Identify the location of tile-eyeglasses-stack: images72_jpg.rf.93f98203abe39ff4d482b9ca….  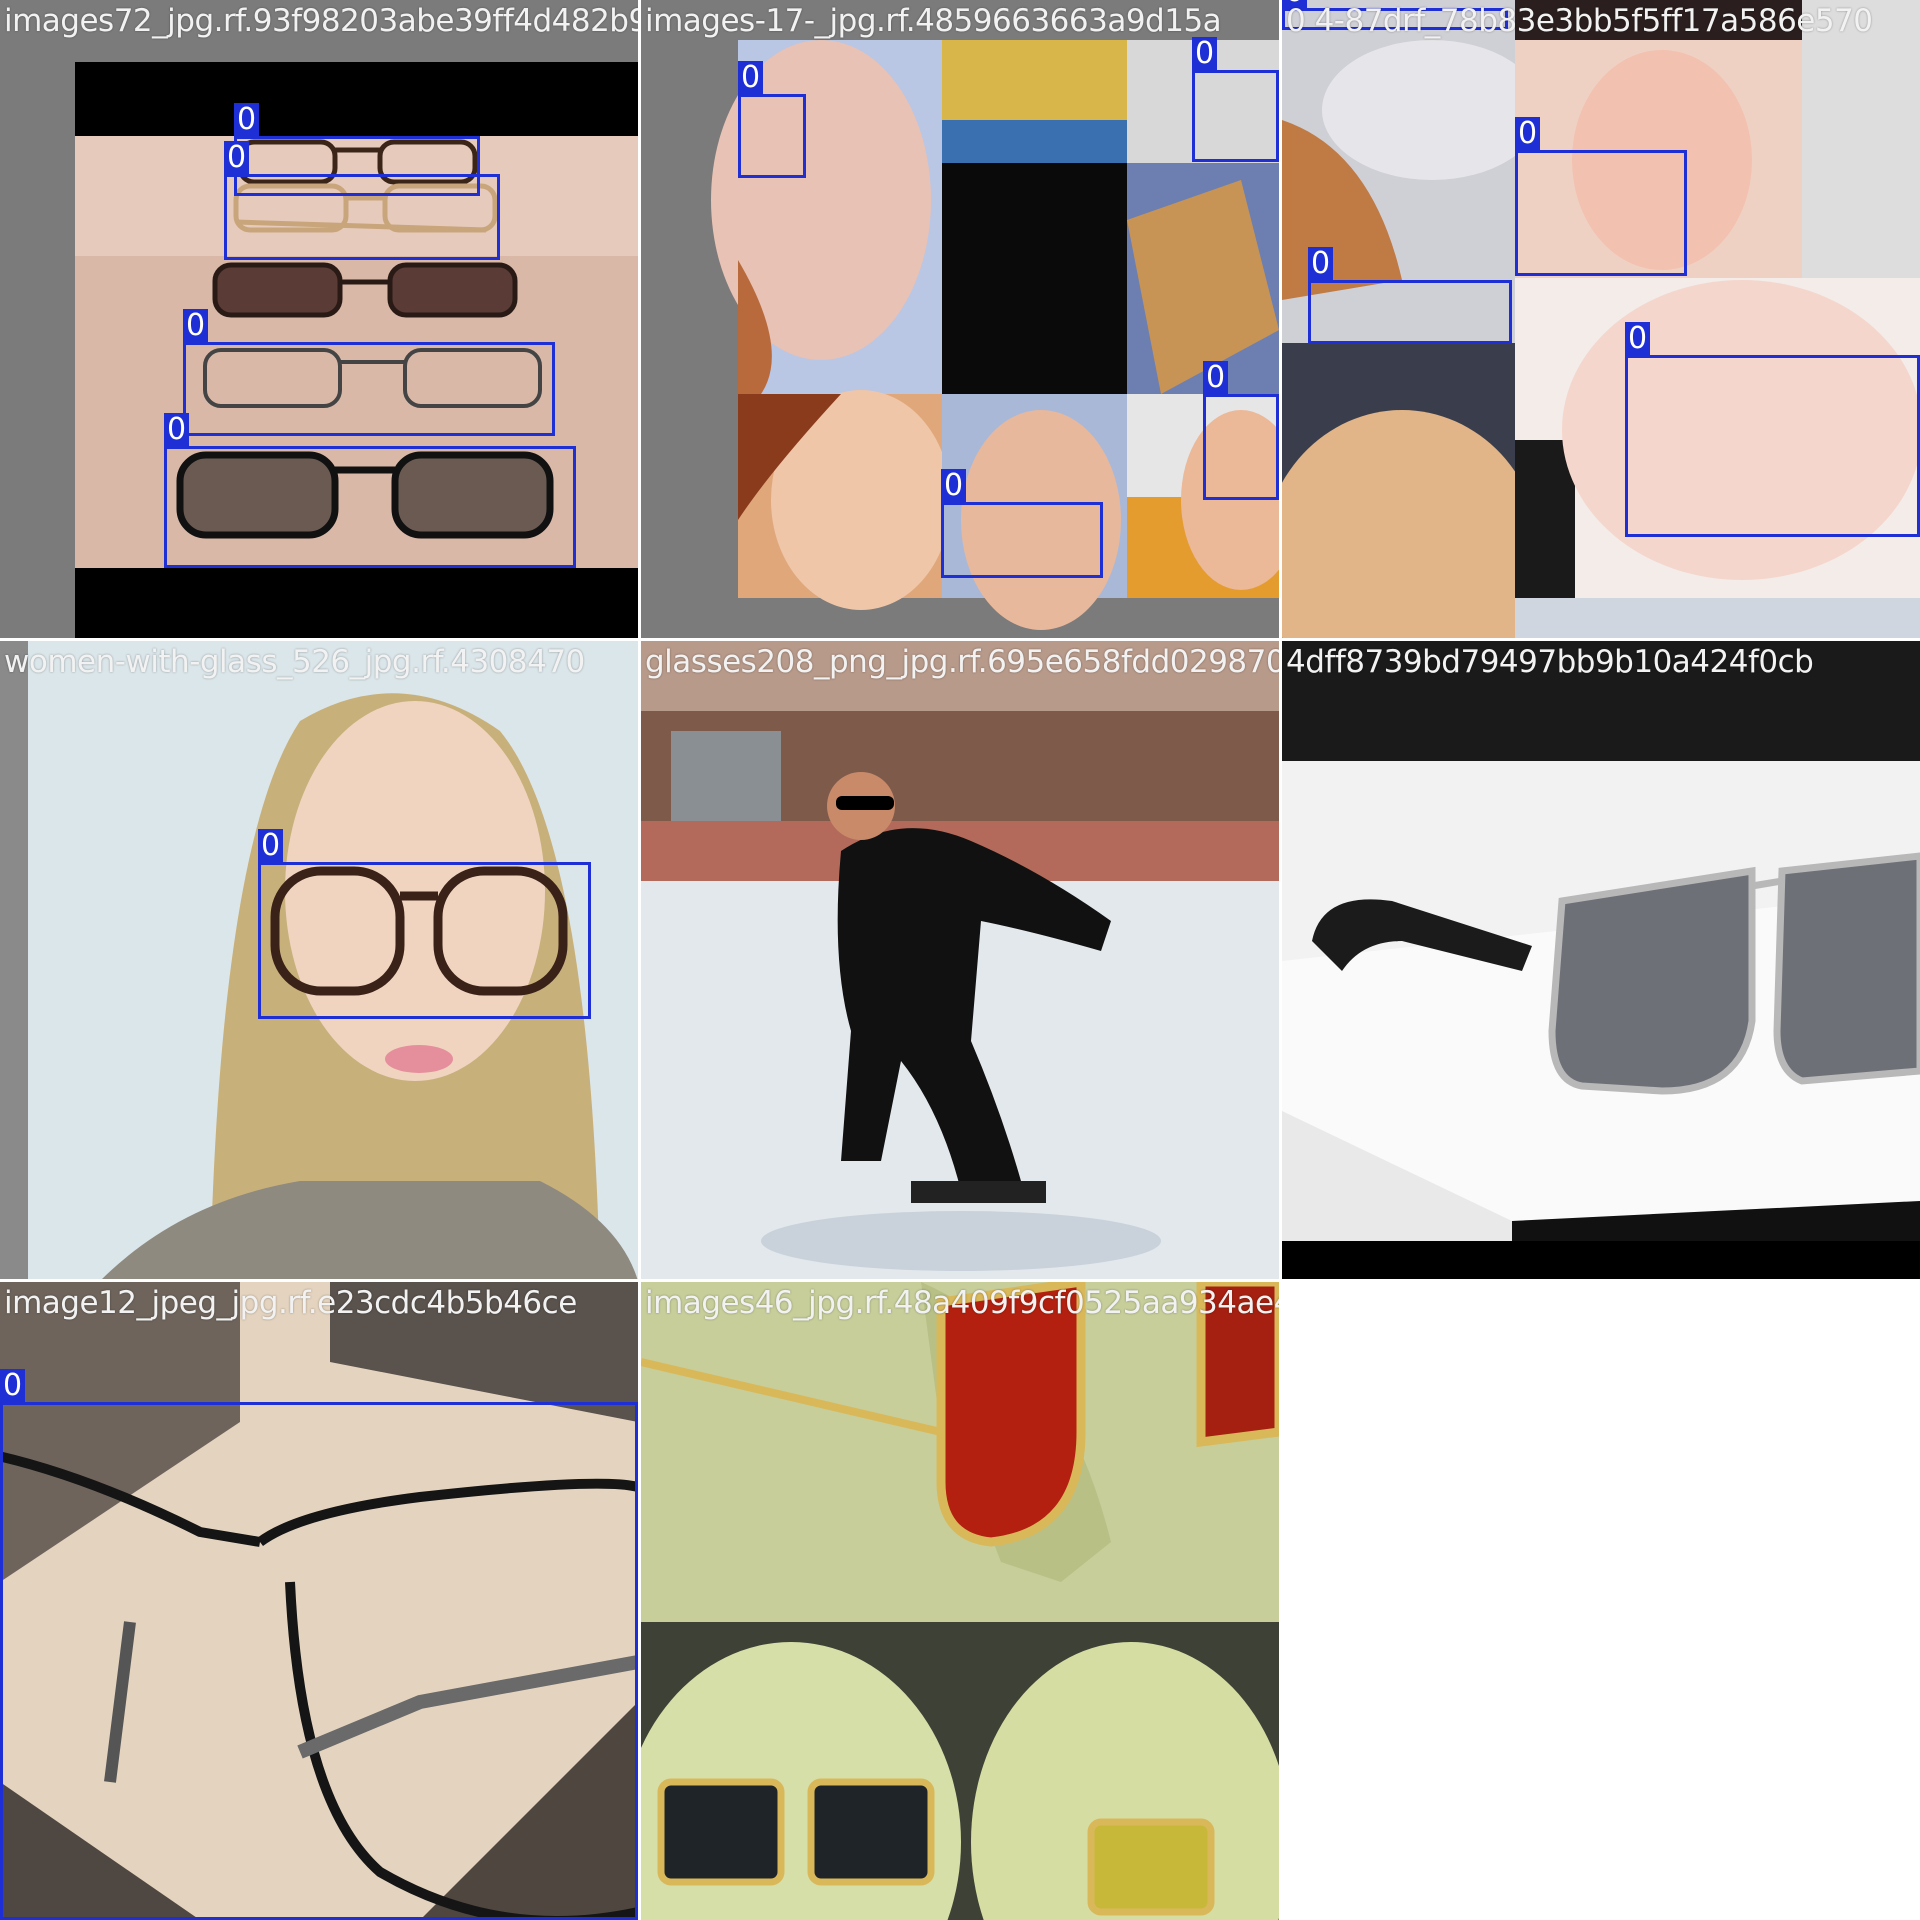
(319, 319).